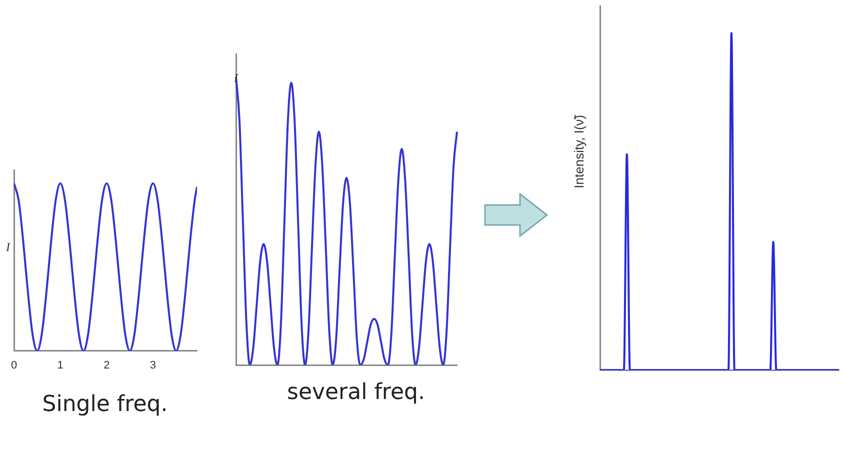  I want to click on text: Single freq., so click(105, 404).